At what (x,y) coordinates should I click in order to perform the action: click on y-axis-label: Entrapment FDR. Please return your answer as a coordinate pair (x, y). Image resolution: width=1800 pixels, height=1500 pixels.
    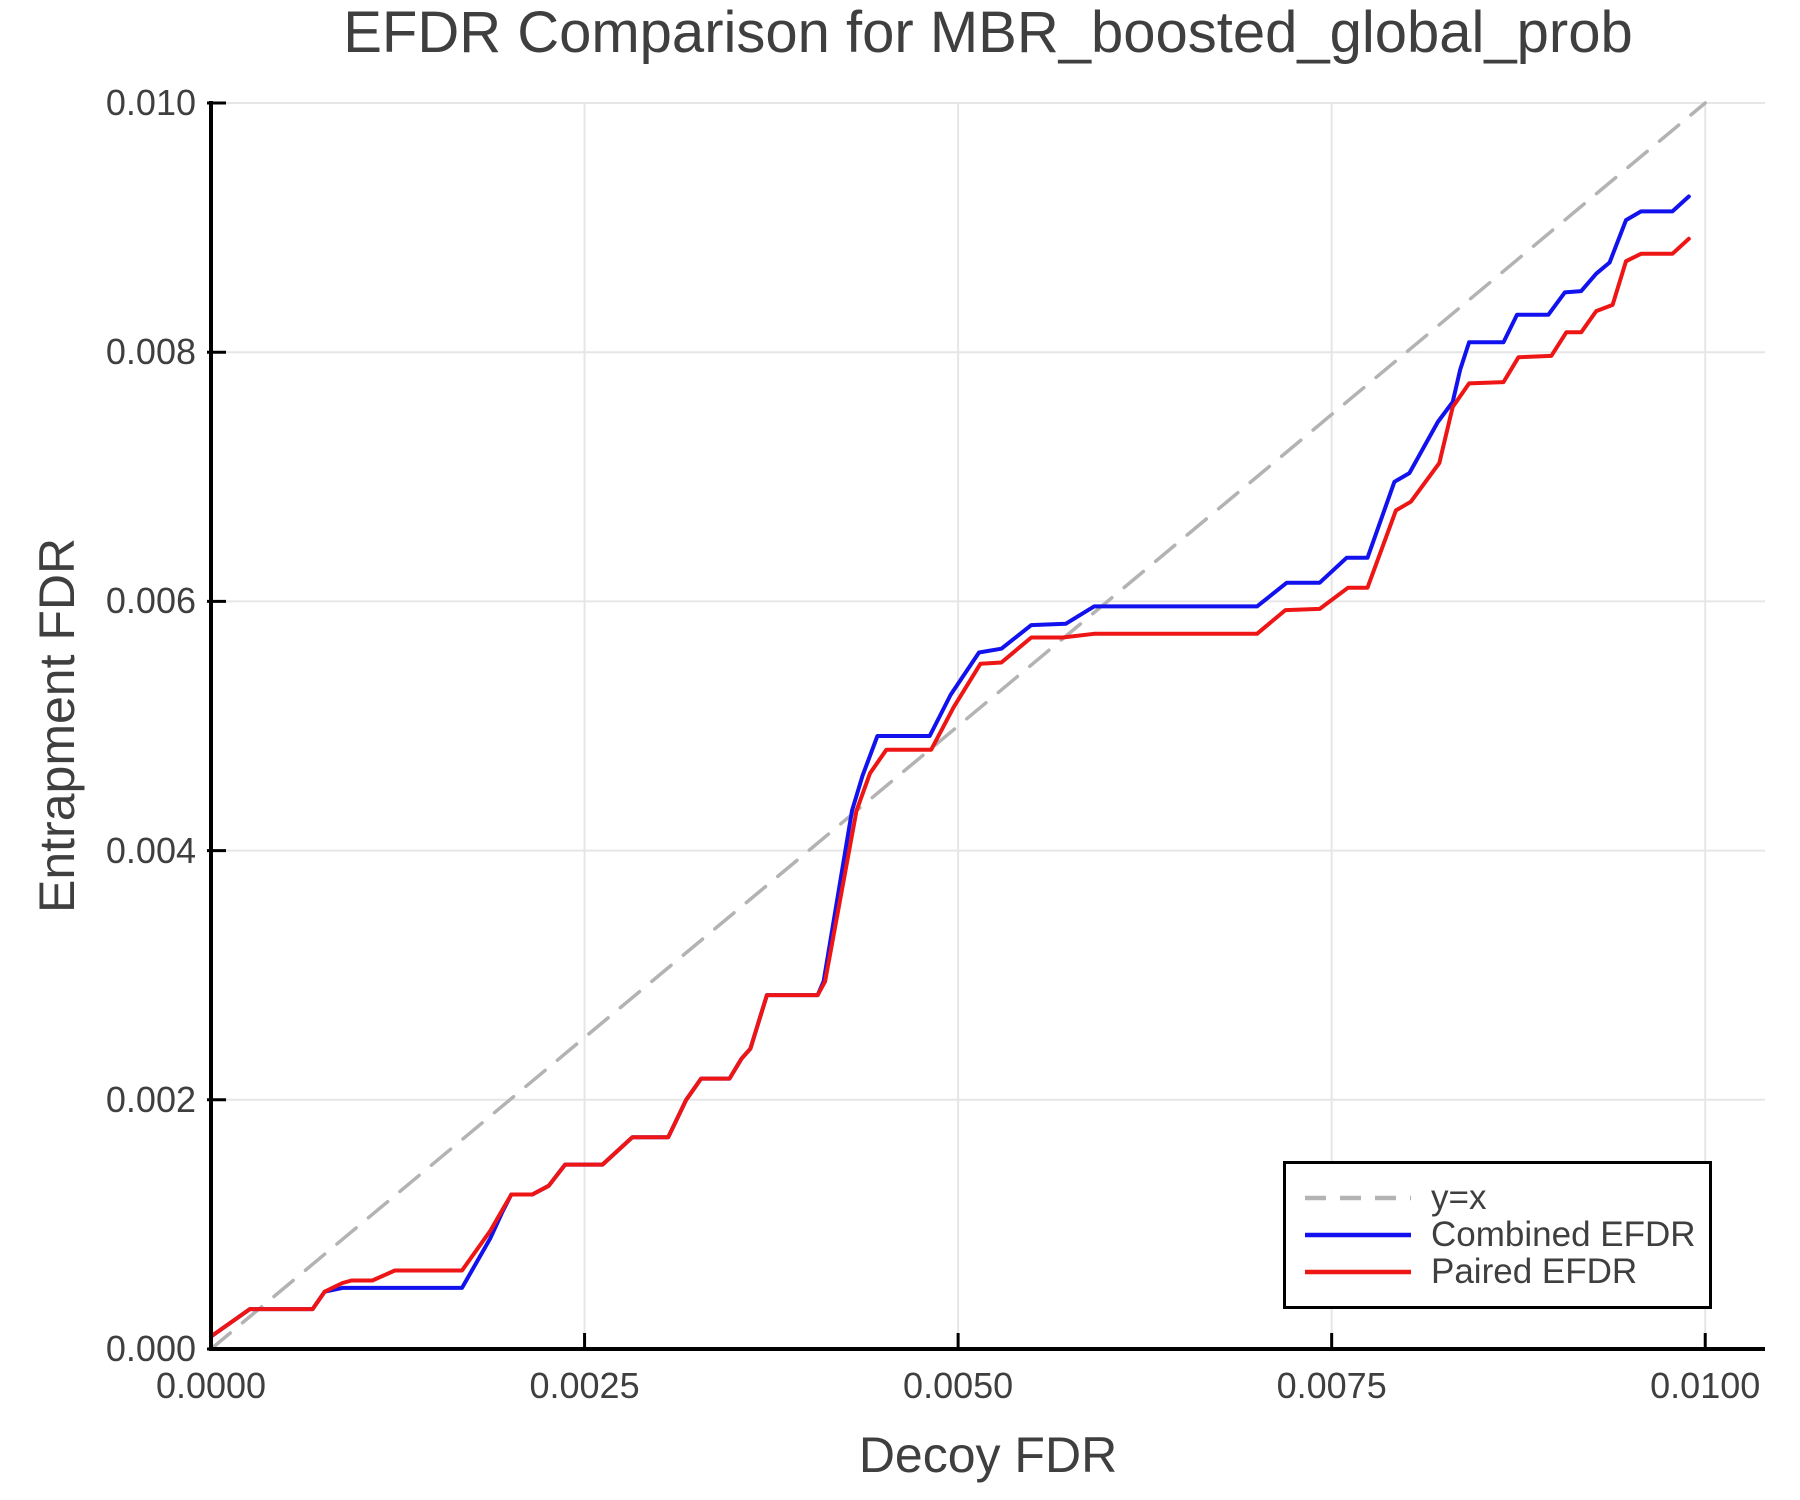
    Looking at the image, I should click on (57, 725).